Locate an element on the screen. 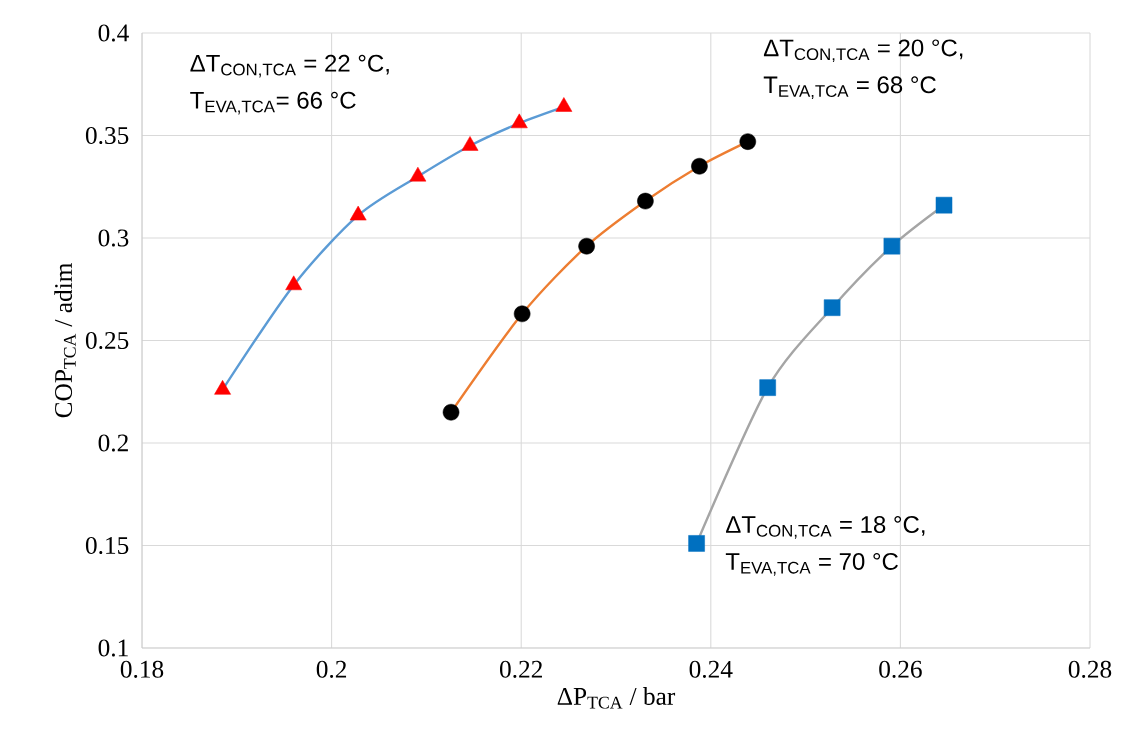 This screenshot has height=755, width=1135. annotation: T$_{EVA,TCA}$= 66 °C is located at coordinates (273, 103).